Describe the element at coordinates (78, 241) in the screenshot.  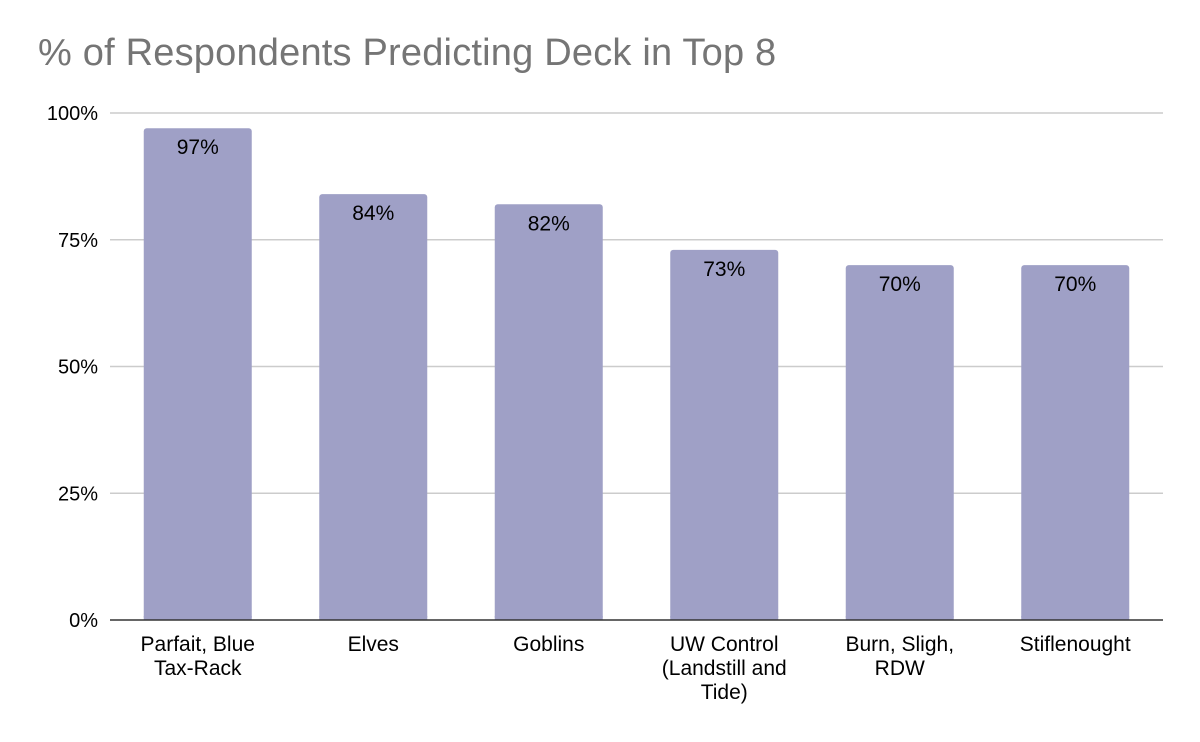
I see `y-tick-label: 75%` at that location.